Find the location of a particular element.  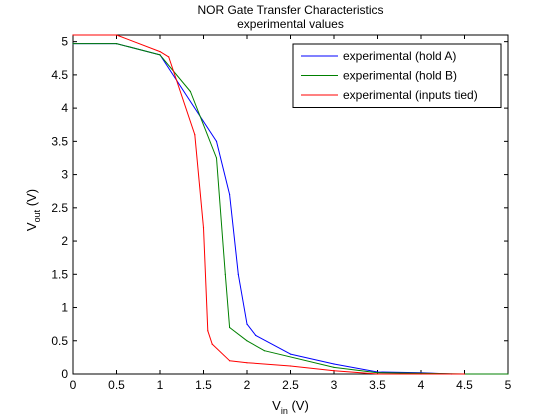

y-tick-label: 0.5 is located at coordinates (59, 341).